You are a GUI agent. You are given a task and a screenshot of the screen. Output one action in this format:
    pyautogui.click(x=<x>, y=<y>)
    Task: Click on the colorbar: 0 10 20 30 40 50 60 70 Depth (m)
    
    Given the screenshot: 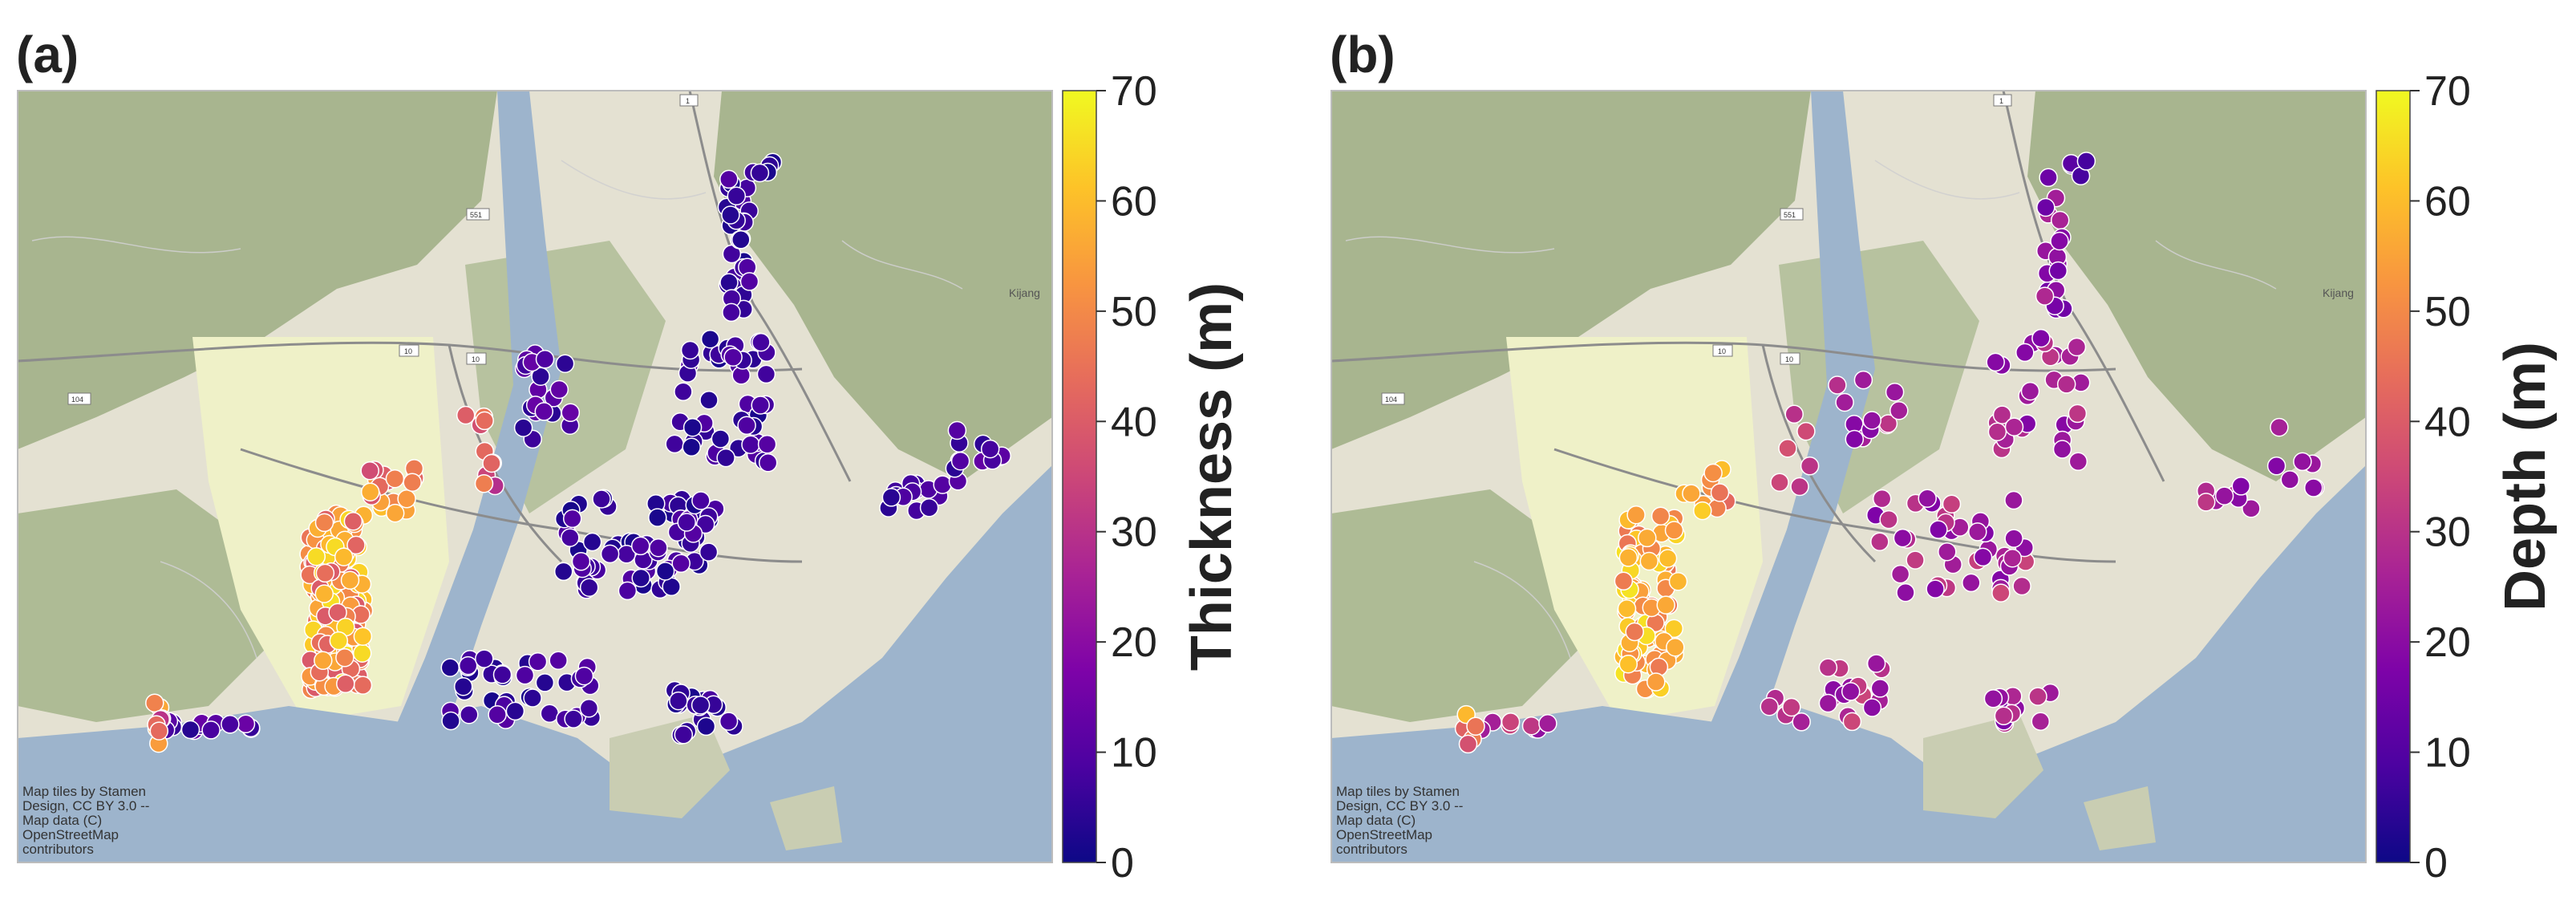 What is the action you would take?
    pyautogui.click(x=2467, y=478)
    